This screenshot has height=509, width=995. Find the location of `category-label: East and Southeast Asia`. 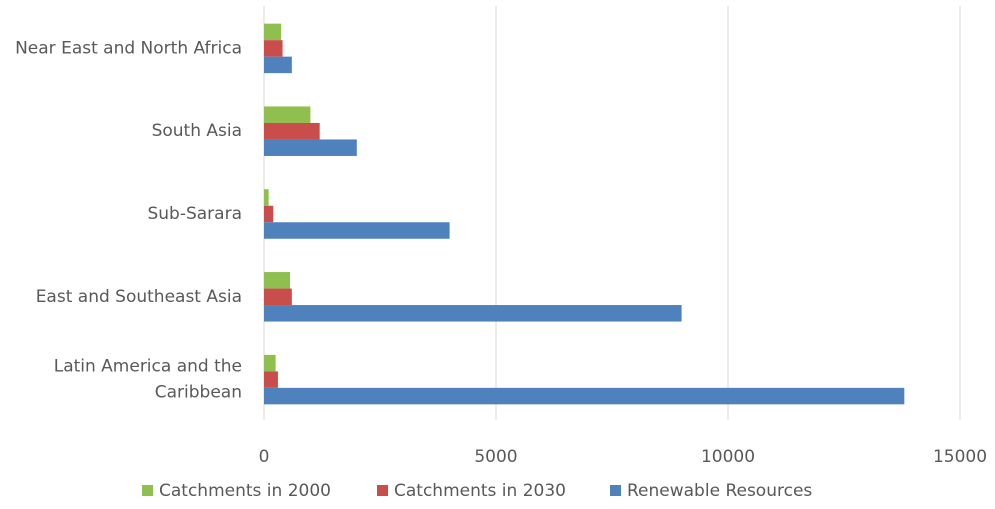

category-label: East and Southeast Asia is located at coordinates (139, 297).